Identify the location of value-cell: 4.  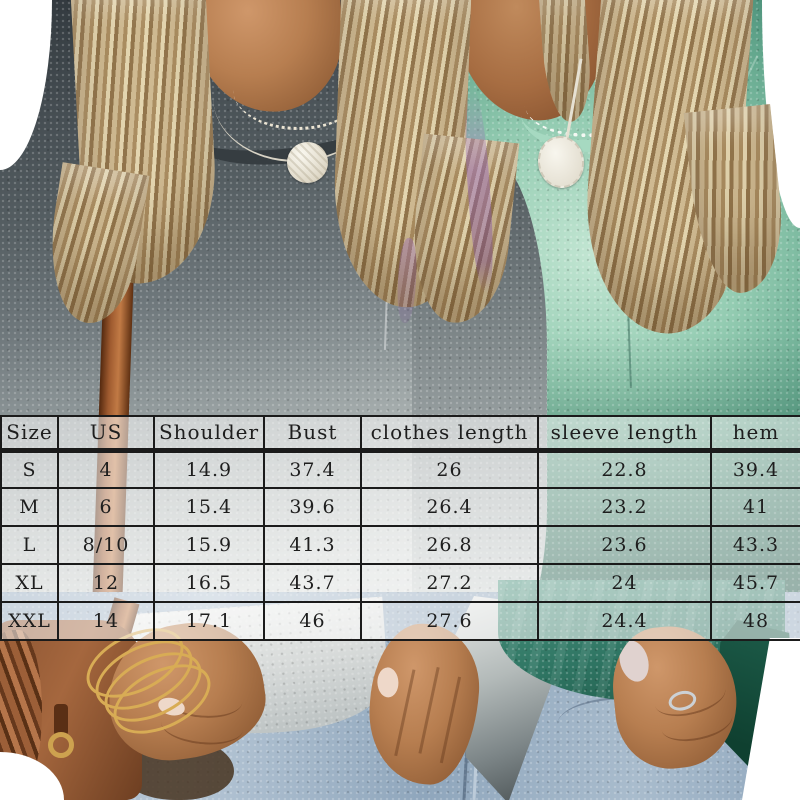
(106, 469).